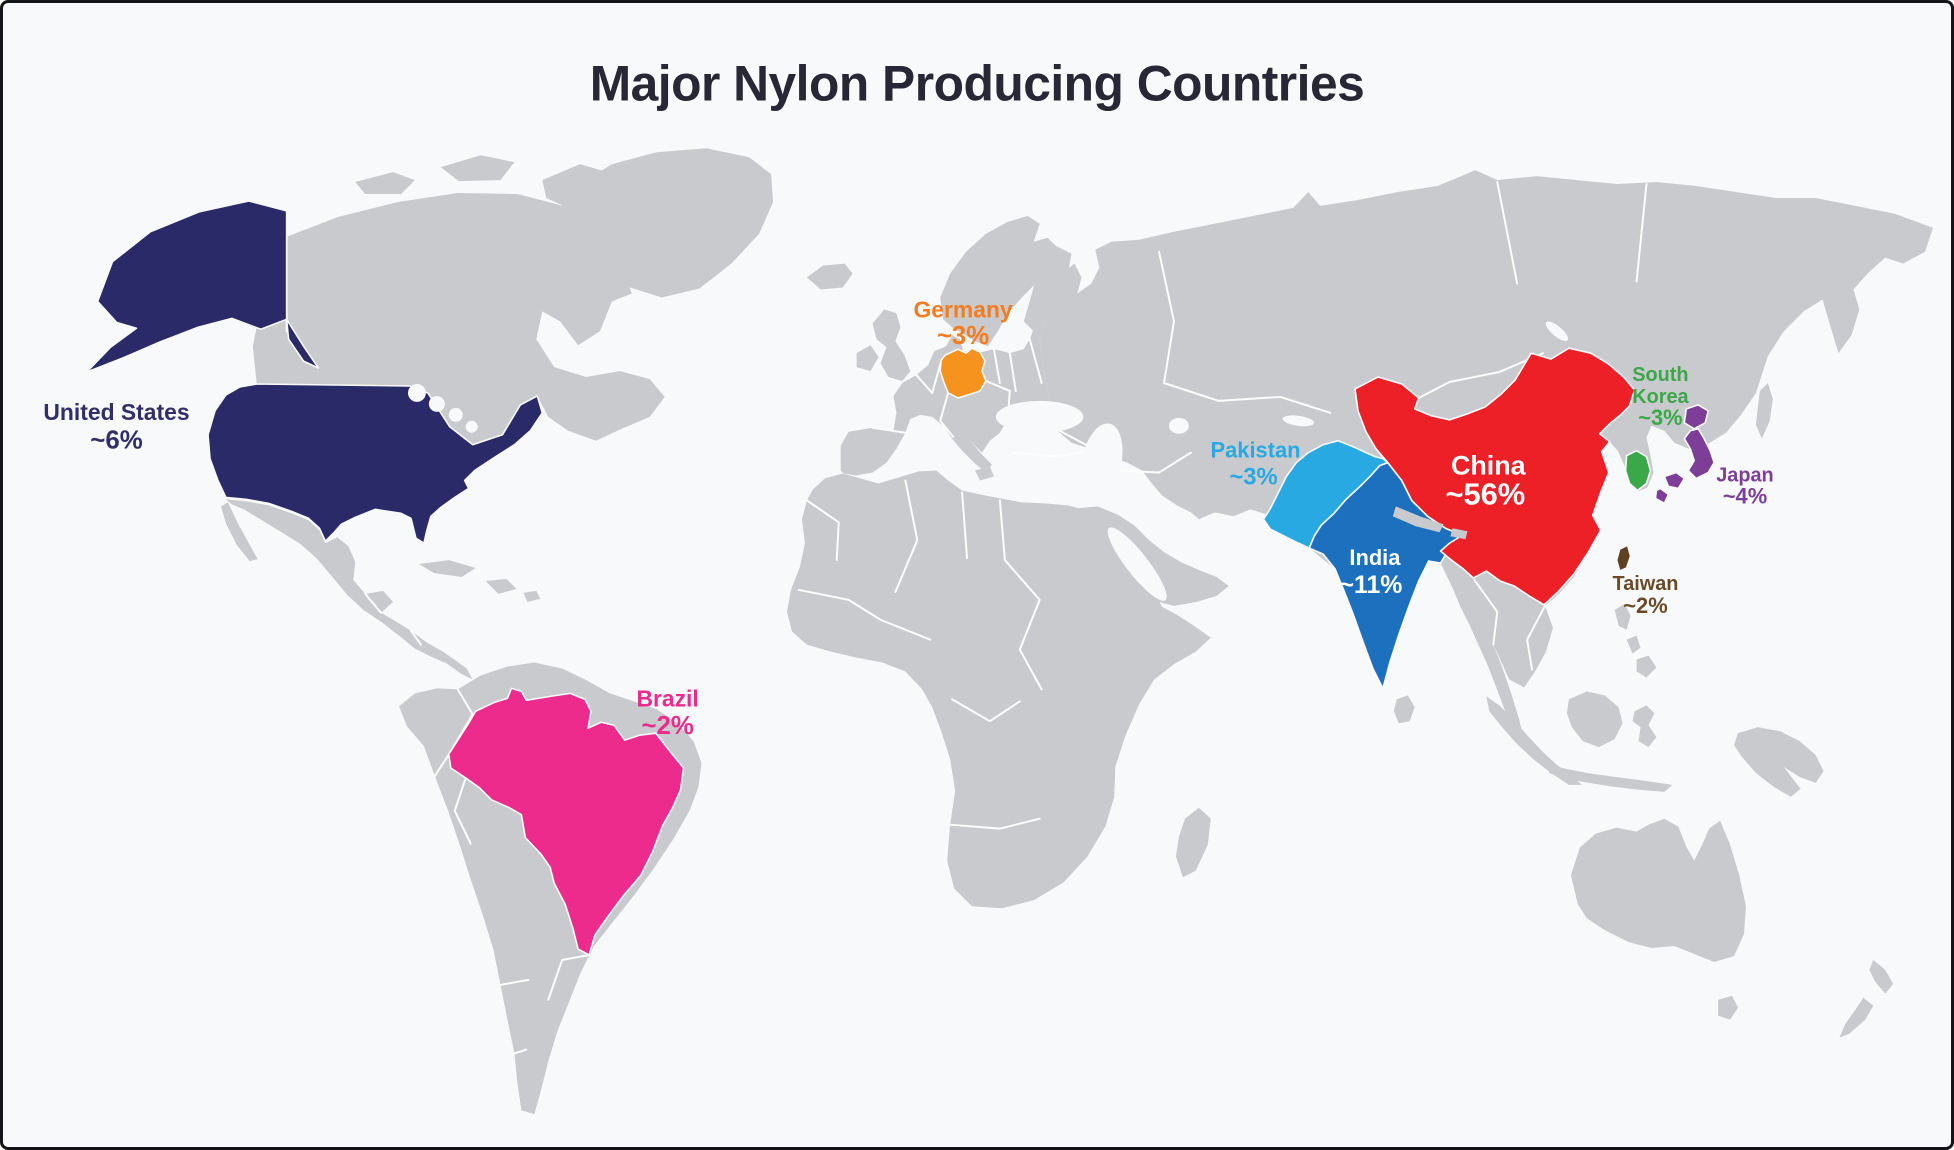  What do you see at coordinates (1167, 520) in the screenshot?
I see `persian-gulf` at bounding box center [1167, 520].